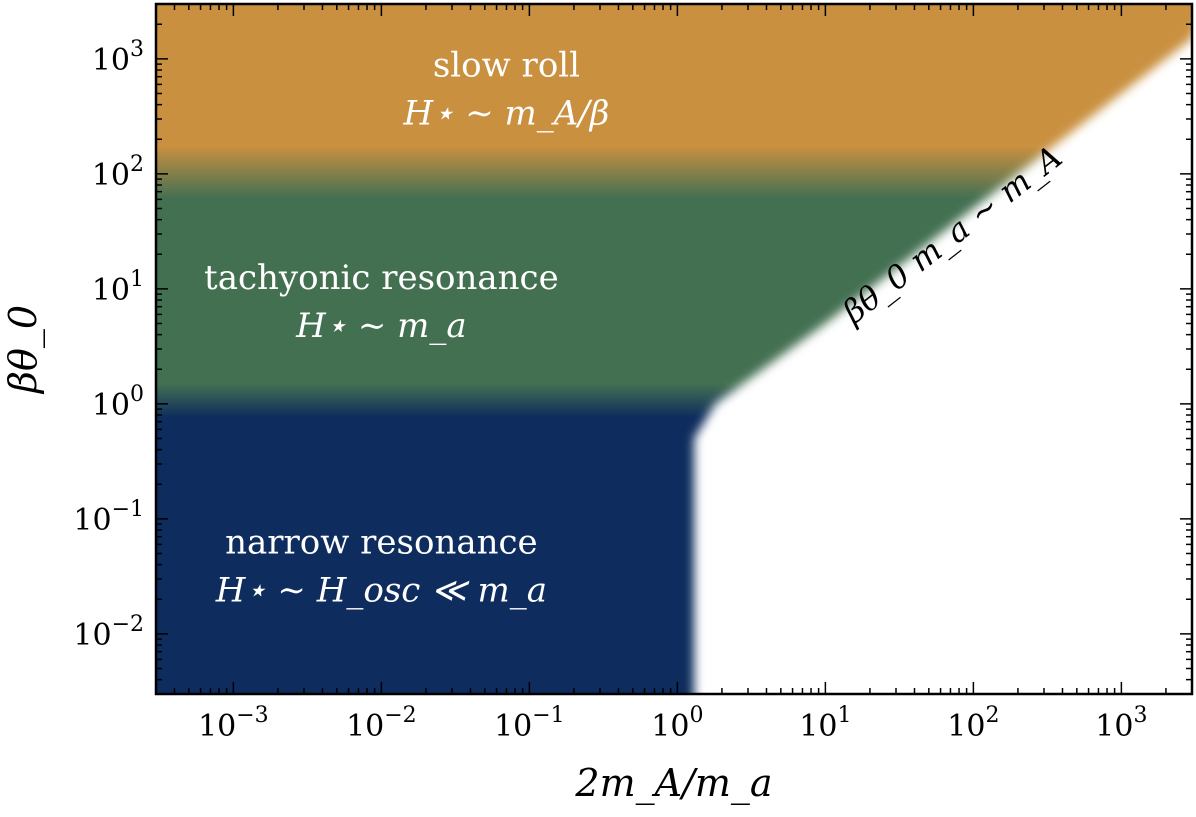 The height and width of the screenshot is (817, 1196). What do you see at coordinates (529, 723) in the screenshot?
I see `x-tick-label: 10⁻¹` at bounding box center [529, 723].